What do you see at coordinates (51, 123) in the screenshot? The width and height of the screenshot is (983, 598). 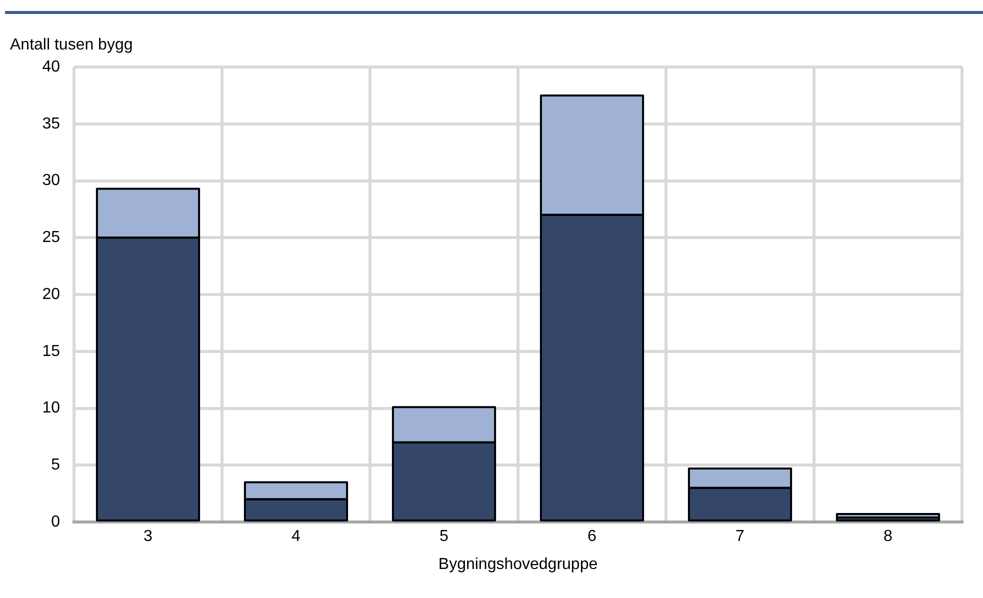 I see `y-tick-label: 35` at bounding box center [51, 123].